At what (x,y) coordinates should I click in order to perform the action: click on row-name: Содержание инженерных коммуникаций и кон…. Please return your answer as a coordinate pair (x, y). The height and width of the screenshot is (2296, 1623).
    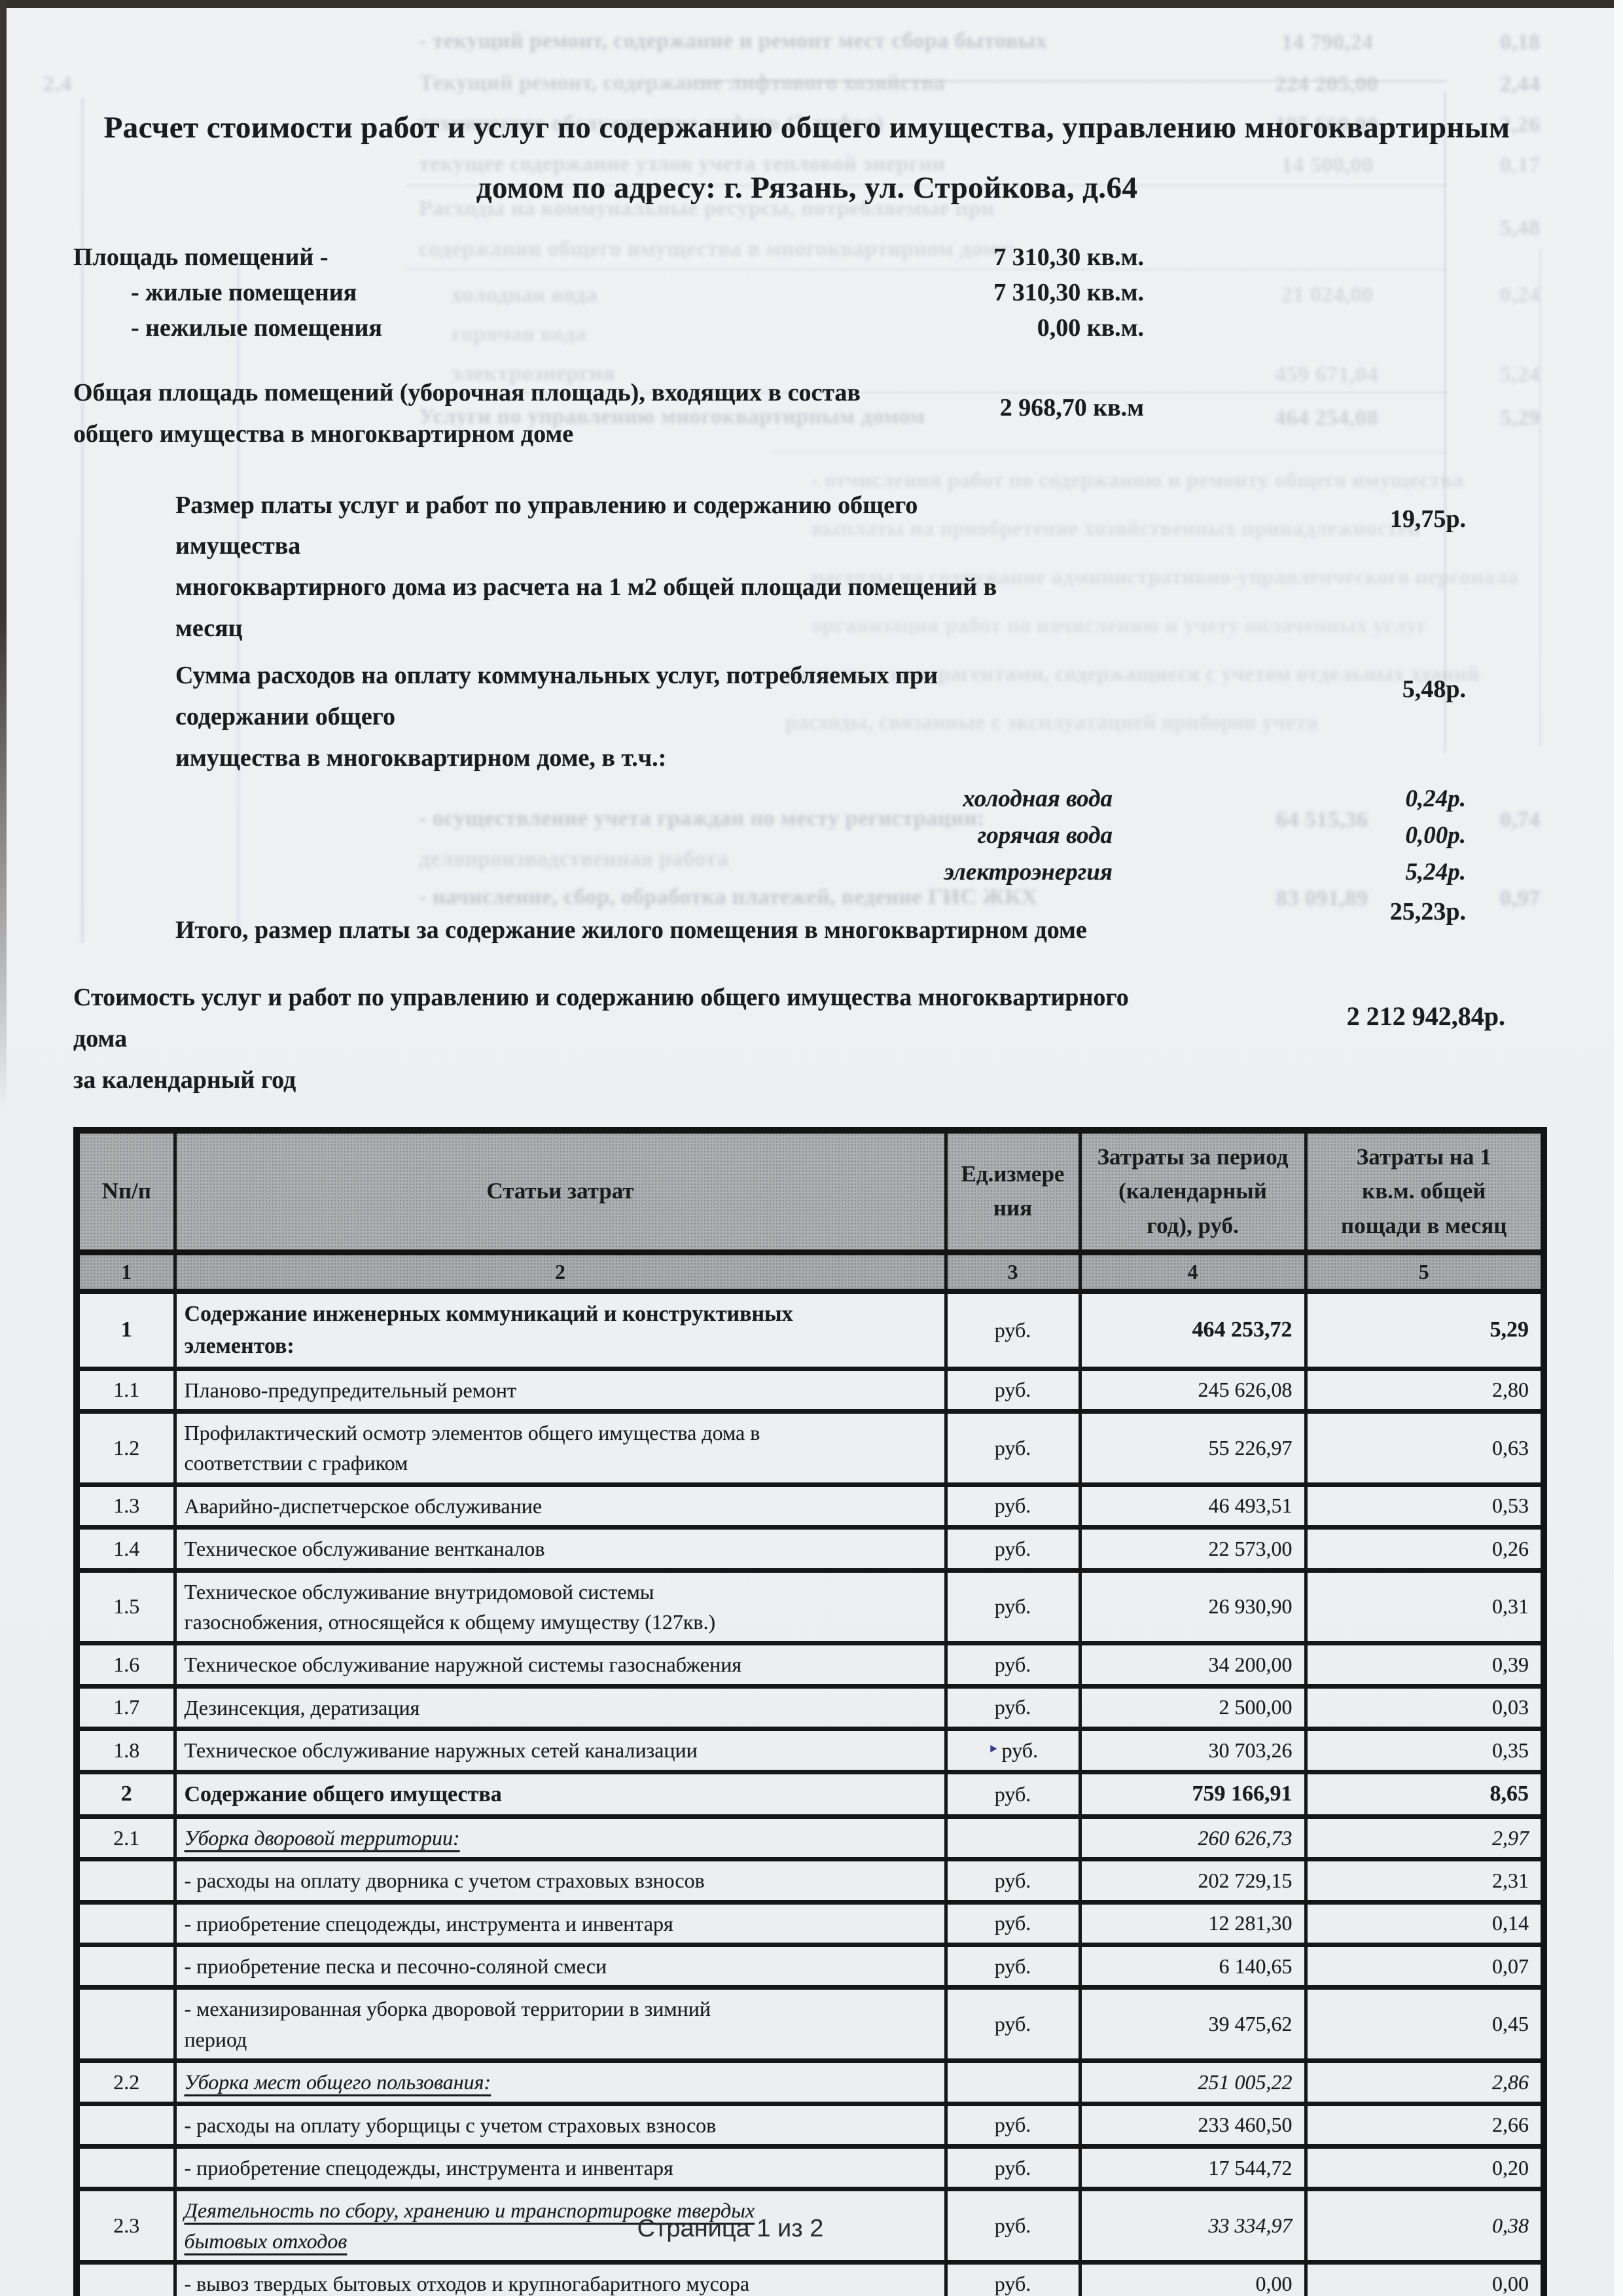
    Looking at the image, I should click on (559, 1329).